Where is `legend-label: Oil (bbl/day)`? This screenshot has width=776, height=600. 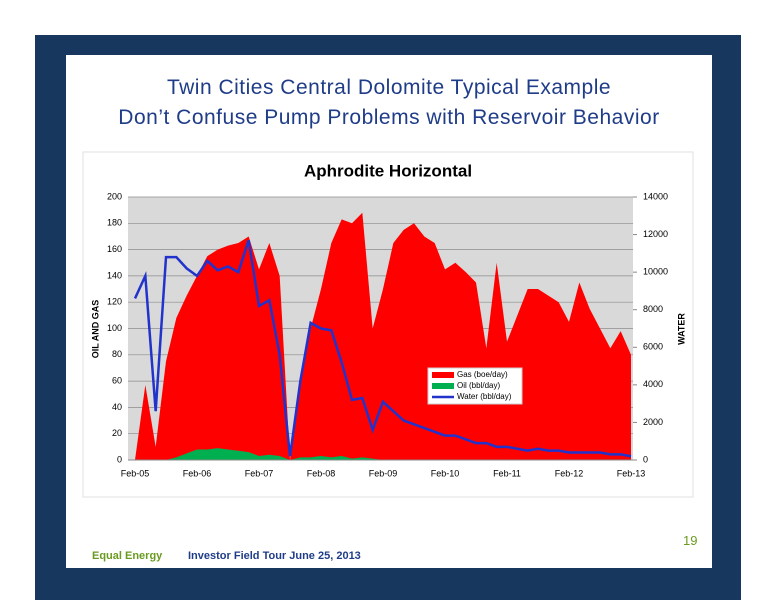
legend-label: Oil (bbl/day) is located at coordinates (478, 385).